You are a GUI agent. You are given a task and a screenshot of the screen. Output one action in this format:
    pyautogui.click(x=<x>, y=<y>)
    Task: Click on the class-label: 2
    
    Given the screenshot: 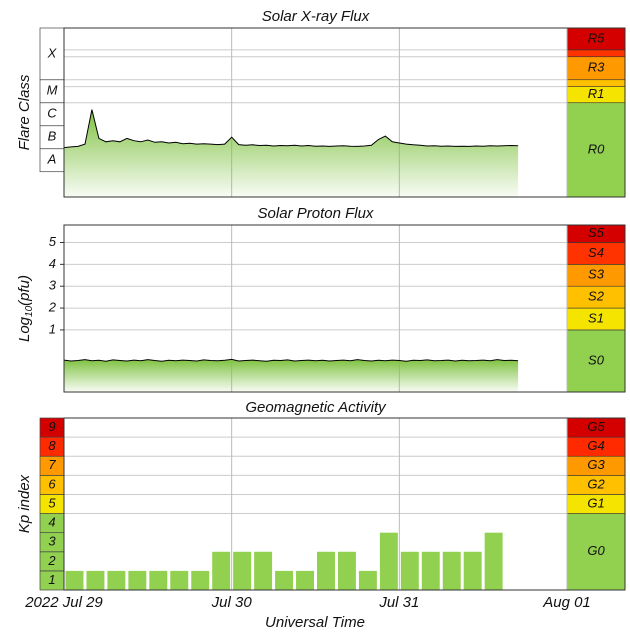 What is the action you would take?
    pyautogui.click(x=51, y=560)
    